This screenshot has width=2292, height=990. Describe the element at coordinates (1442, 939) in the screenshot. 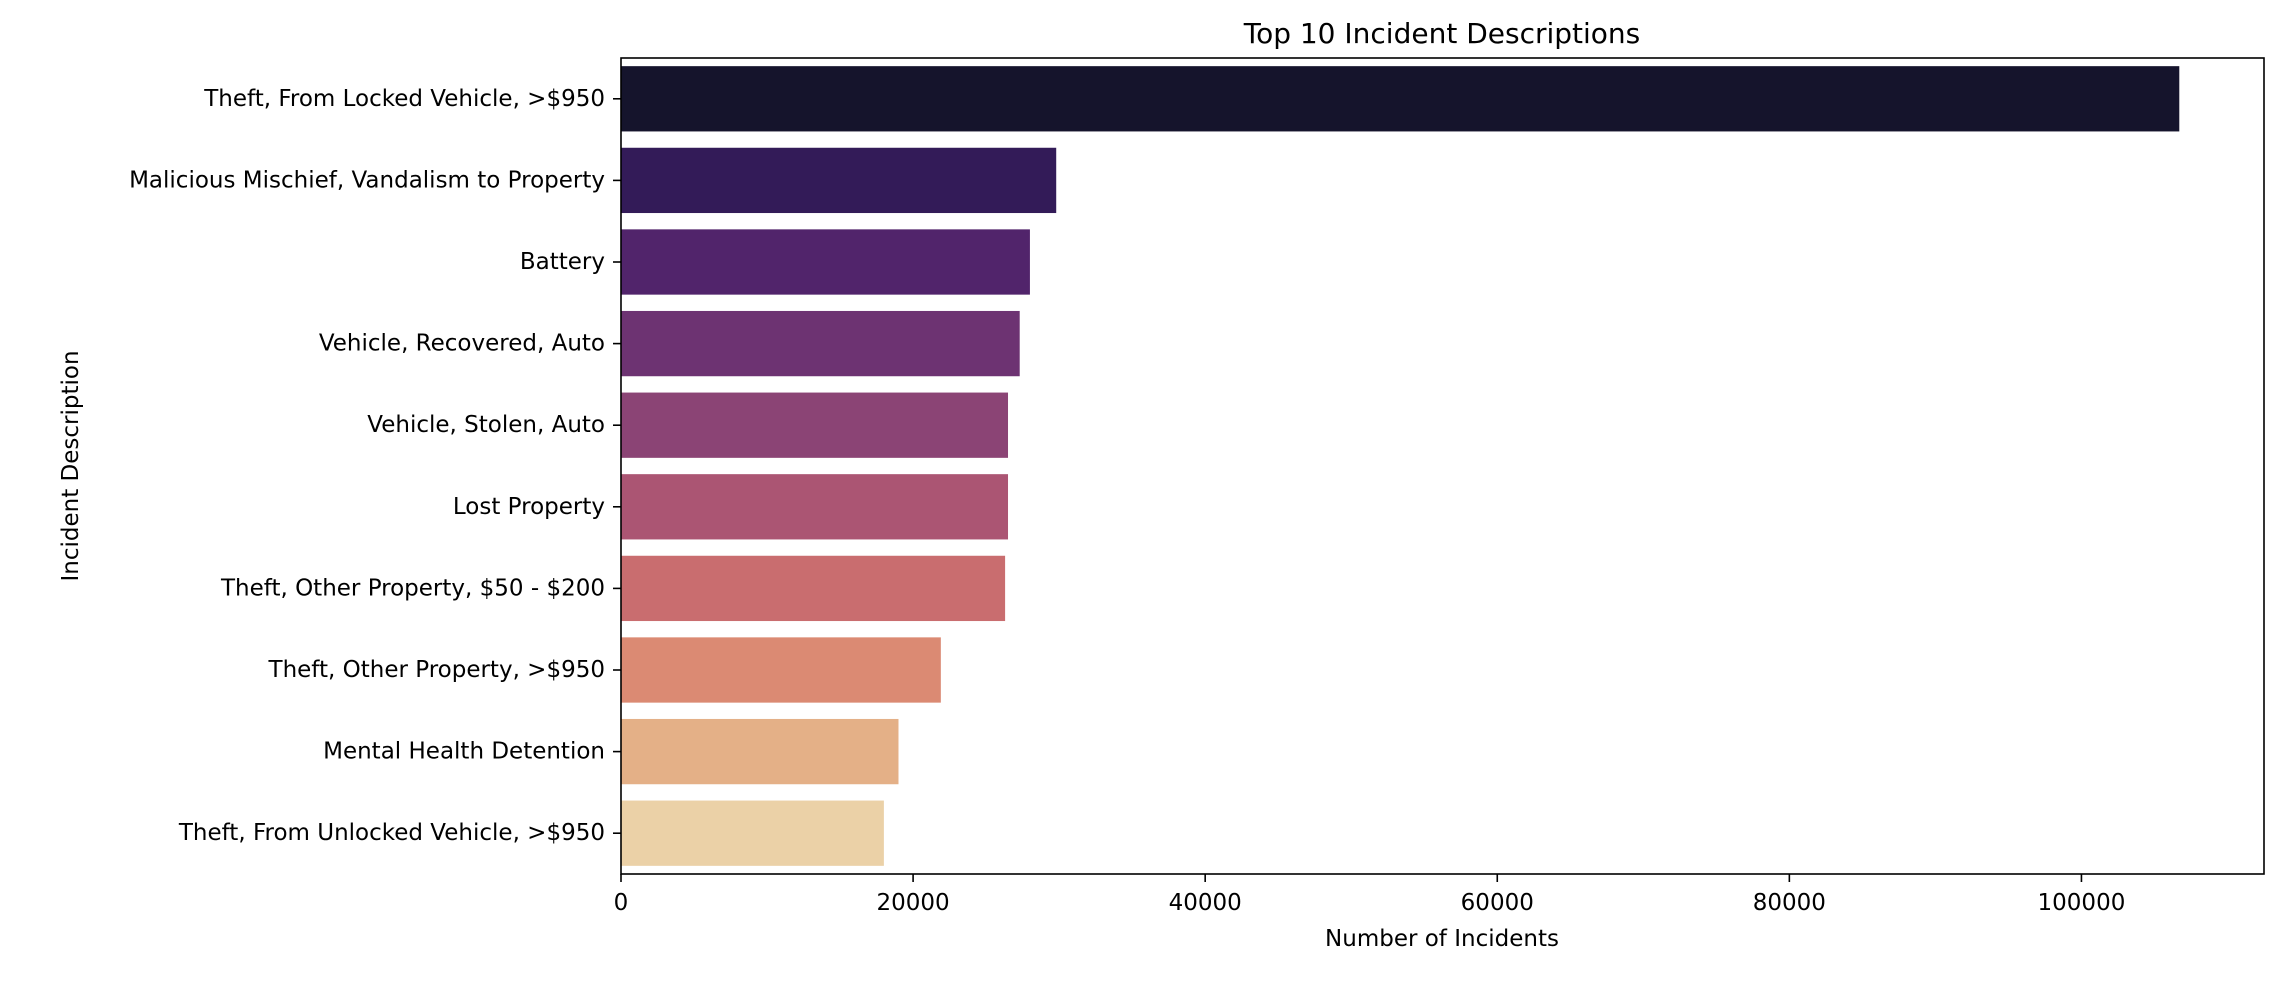

I see `x-axis-label: Number of Incidents` at that location.